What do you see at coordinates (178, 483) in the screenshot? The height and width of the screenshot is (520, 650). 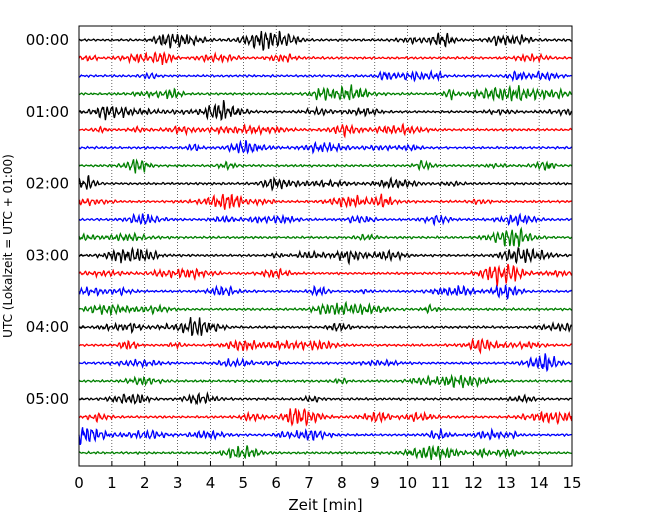 I see `x-tick-label: 3` at bounding box center [178, 483].